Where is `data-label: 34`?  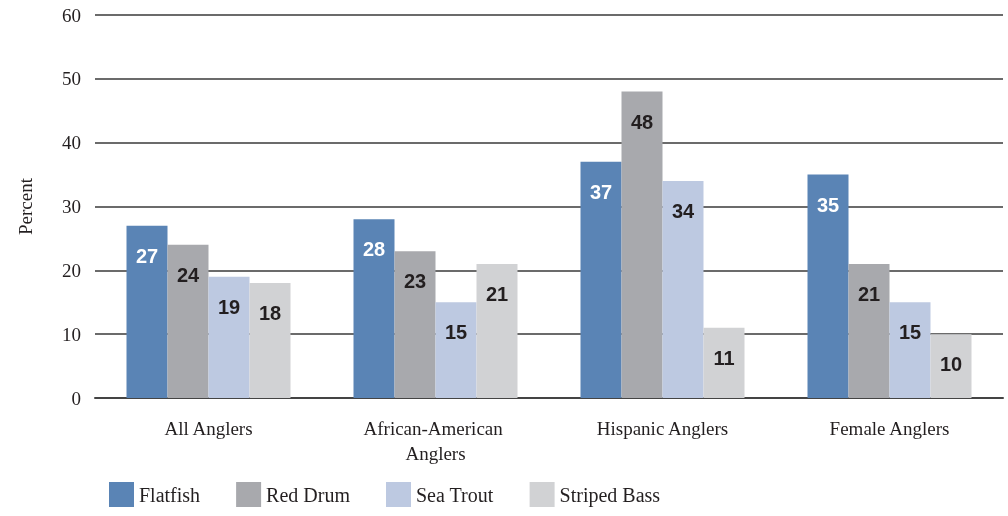 data-label: 34 is located at coordinates (683, 210).